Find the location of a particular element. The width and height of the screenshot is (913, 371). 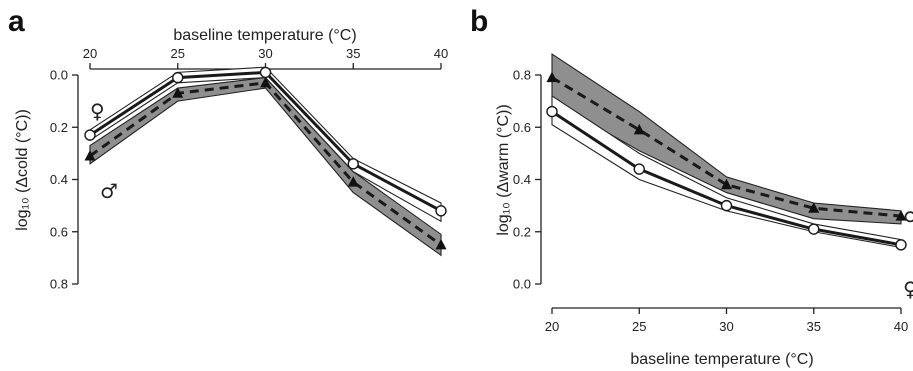

panel-a-y-tick-label-0.2: 0.2 is located at coordinates (59, 127).